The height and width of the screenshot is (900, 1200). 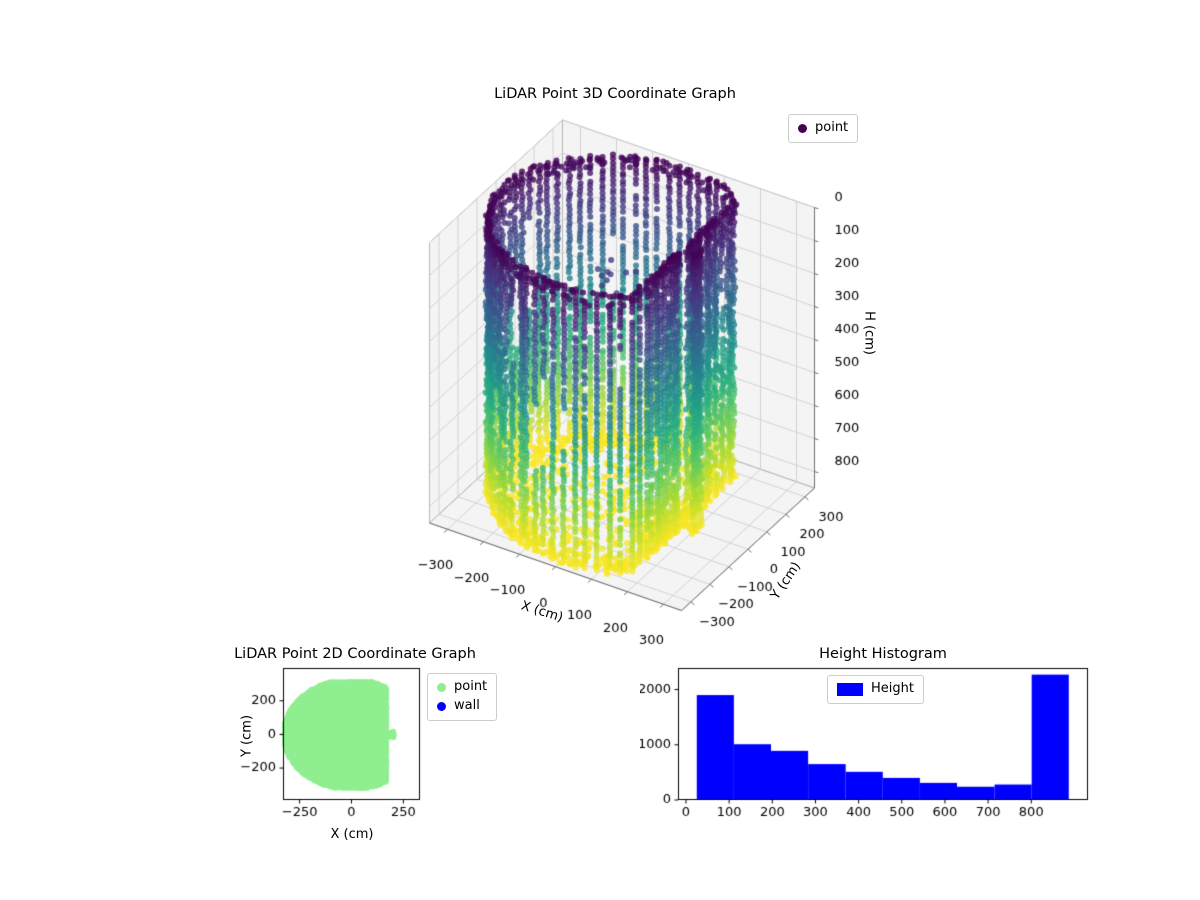 I want to click on legend-label: Height, so click(x=892, y=688).